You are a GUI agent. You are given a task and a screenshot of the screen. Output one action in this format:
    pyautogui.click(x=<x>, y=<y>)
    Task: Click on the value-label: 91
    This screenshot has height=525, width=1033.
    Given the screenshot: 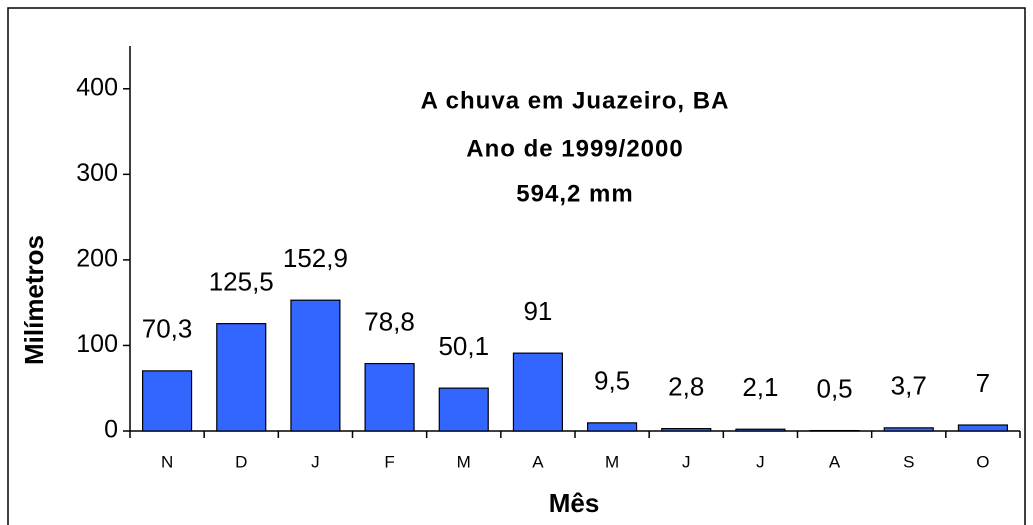 What is the action you would take?
    pyautogui.click(x=537, y=311)
    